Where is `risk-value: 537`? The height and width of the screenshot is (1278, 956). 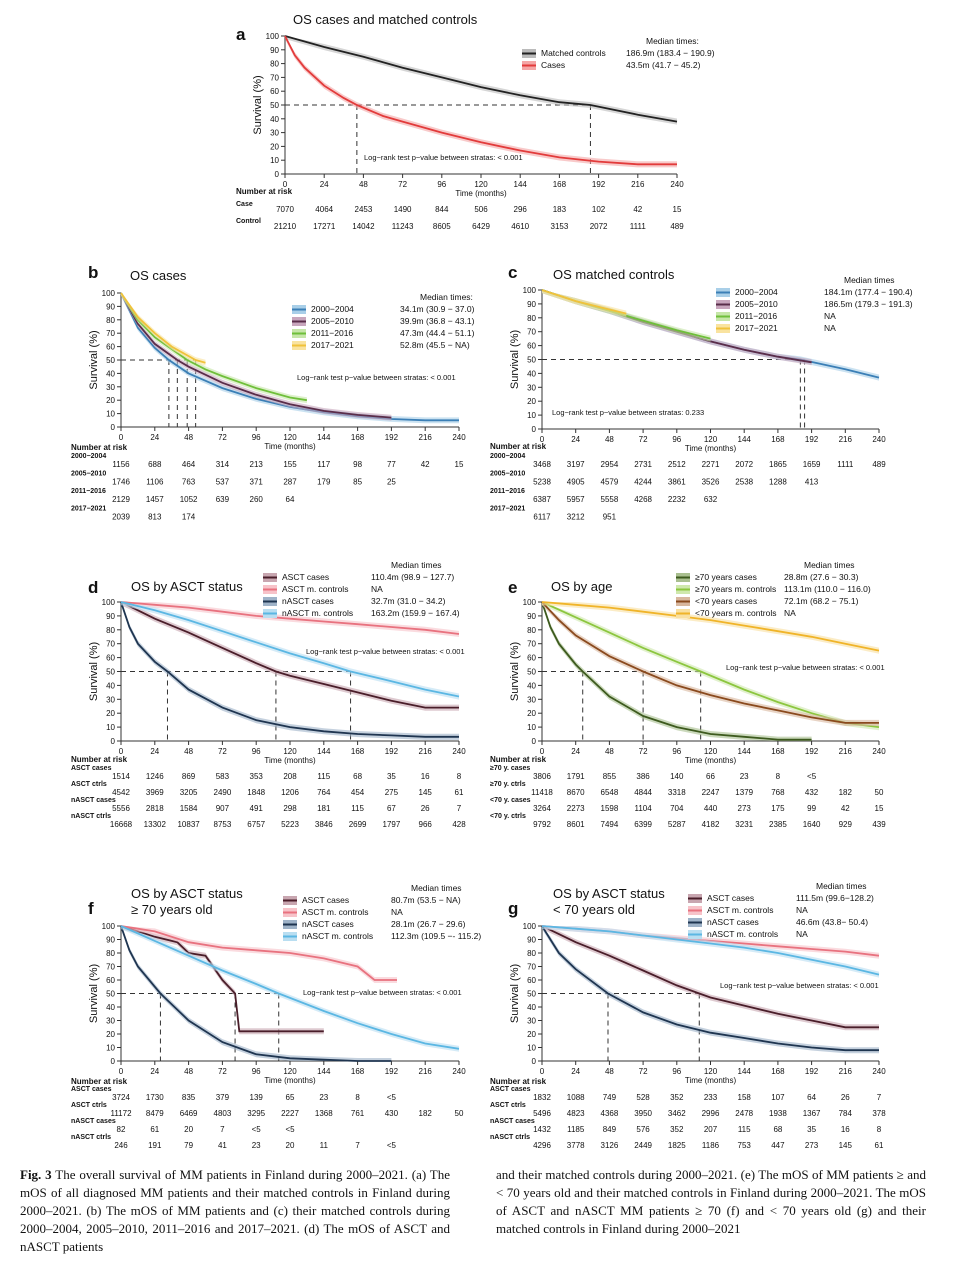
risk-value: 537 is located at coordinates (223, 482).